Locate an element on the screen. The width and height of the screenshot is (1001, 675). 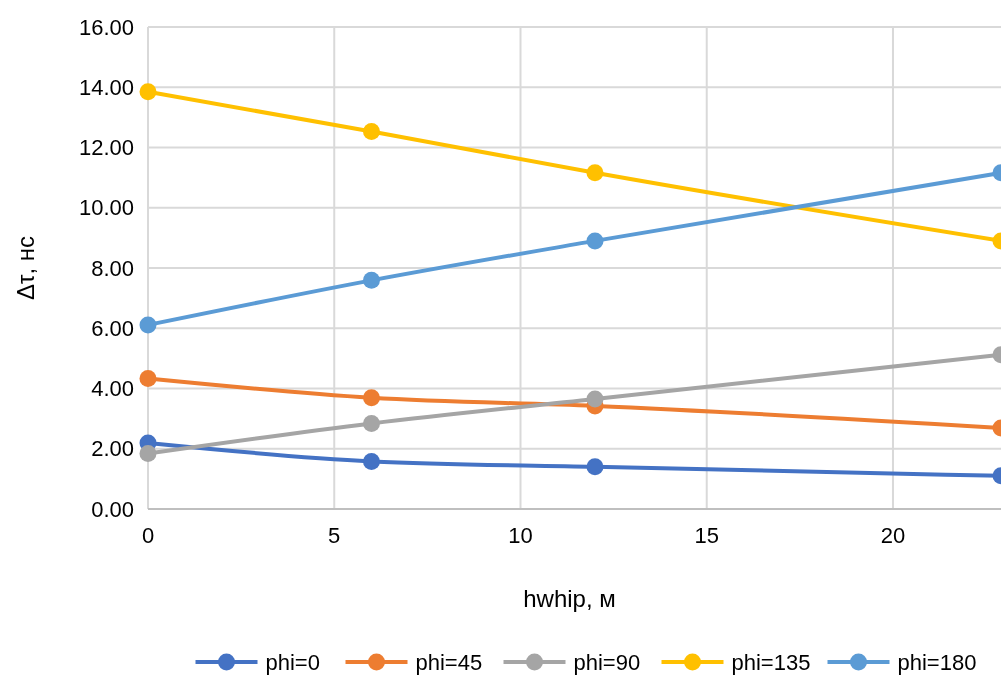
legend-label: phi=180 is located at coordinates (937, 662).